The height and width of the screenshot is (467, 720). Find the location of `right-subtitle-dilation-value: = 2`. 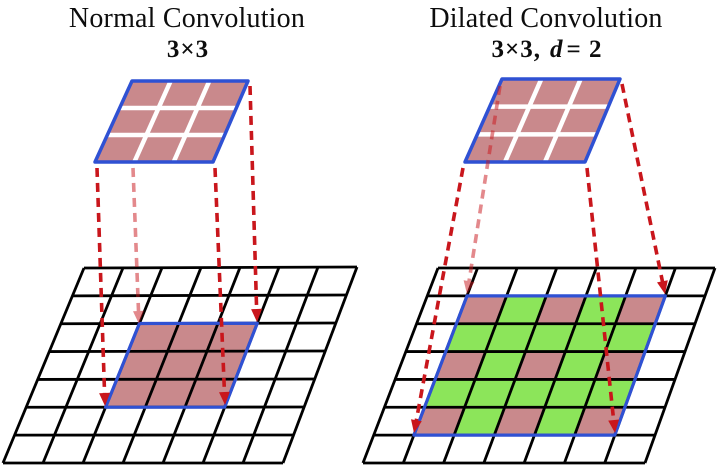

right-subtitle-dilation-value: = 2 is located at coordinates (584, 49).